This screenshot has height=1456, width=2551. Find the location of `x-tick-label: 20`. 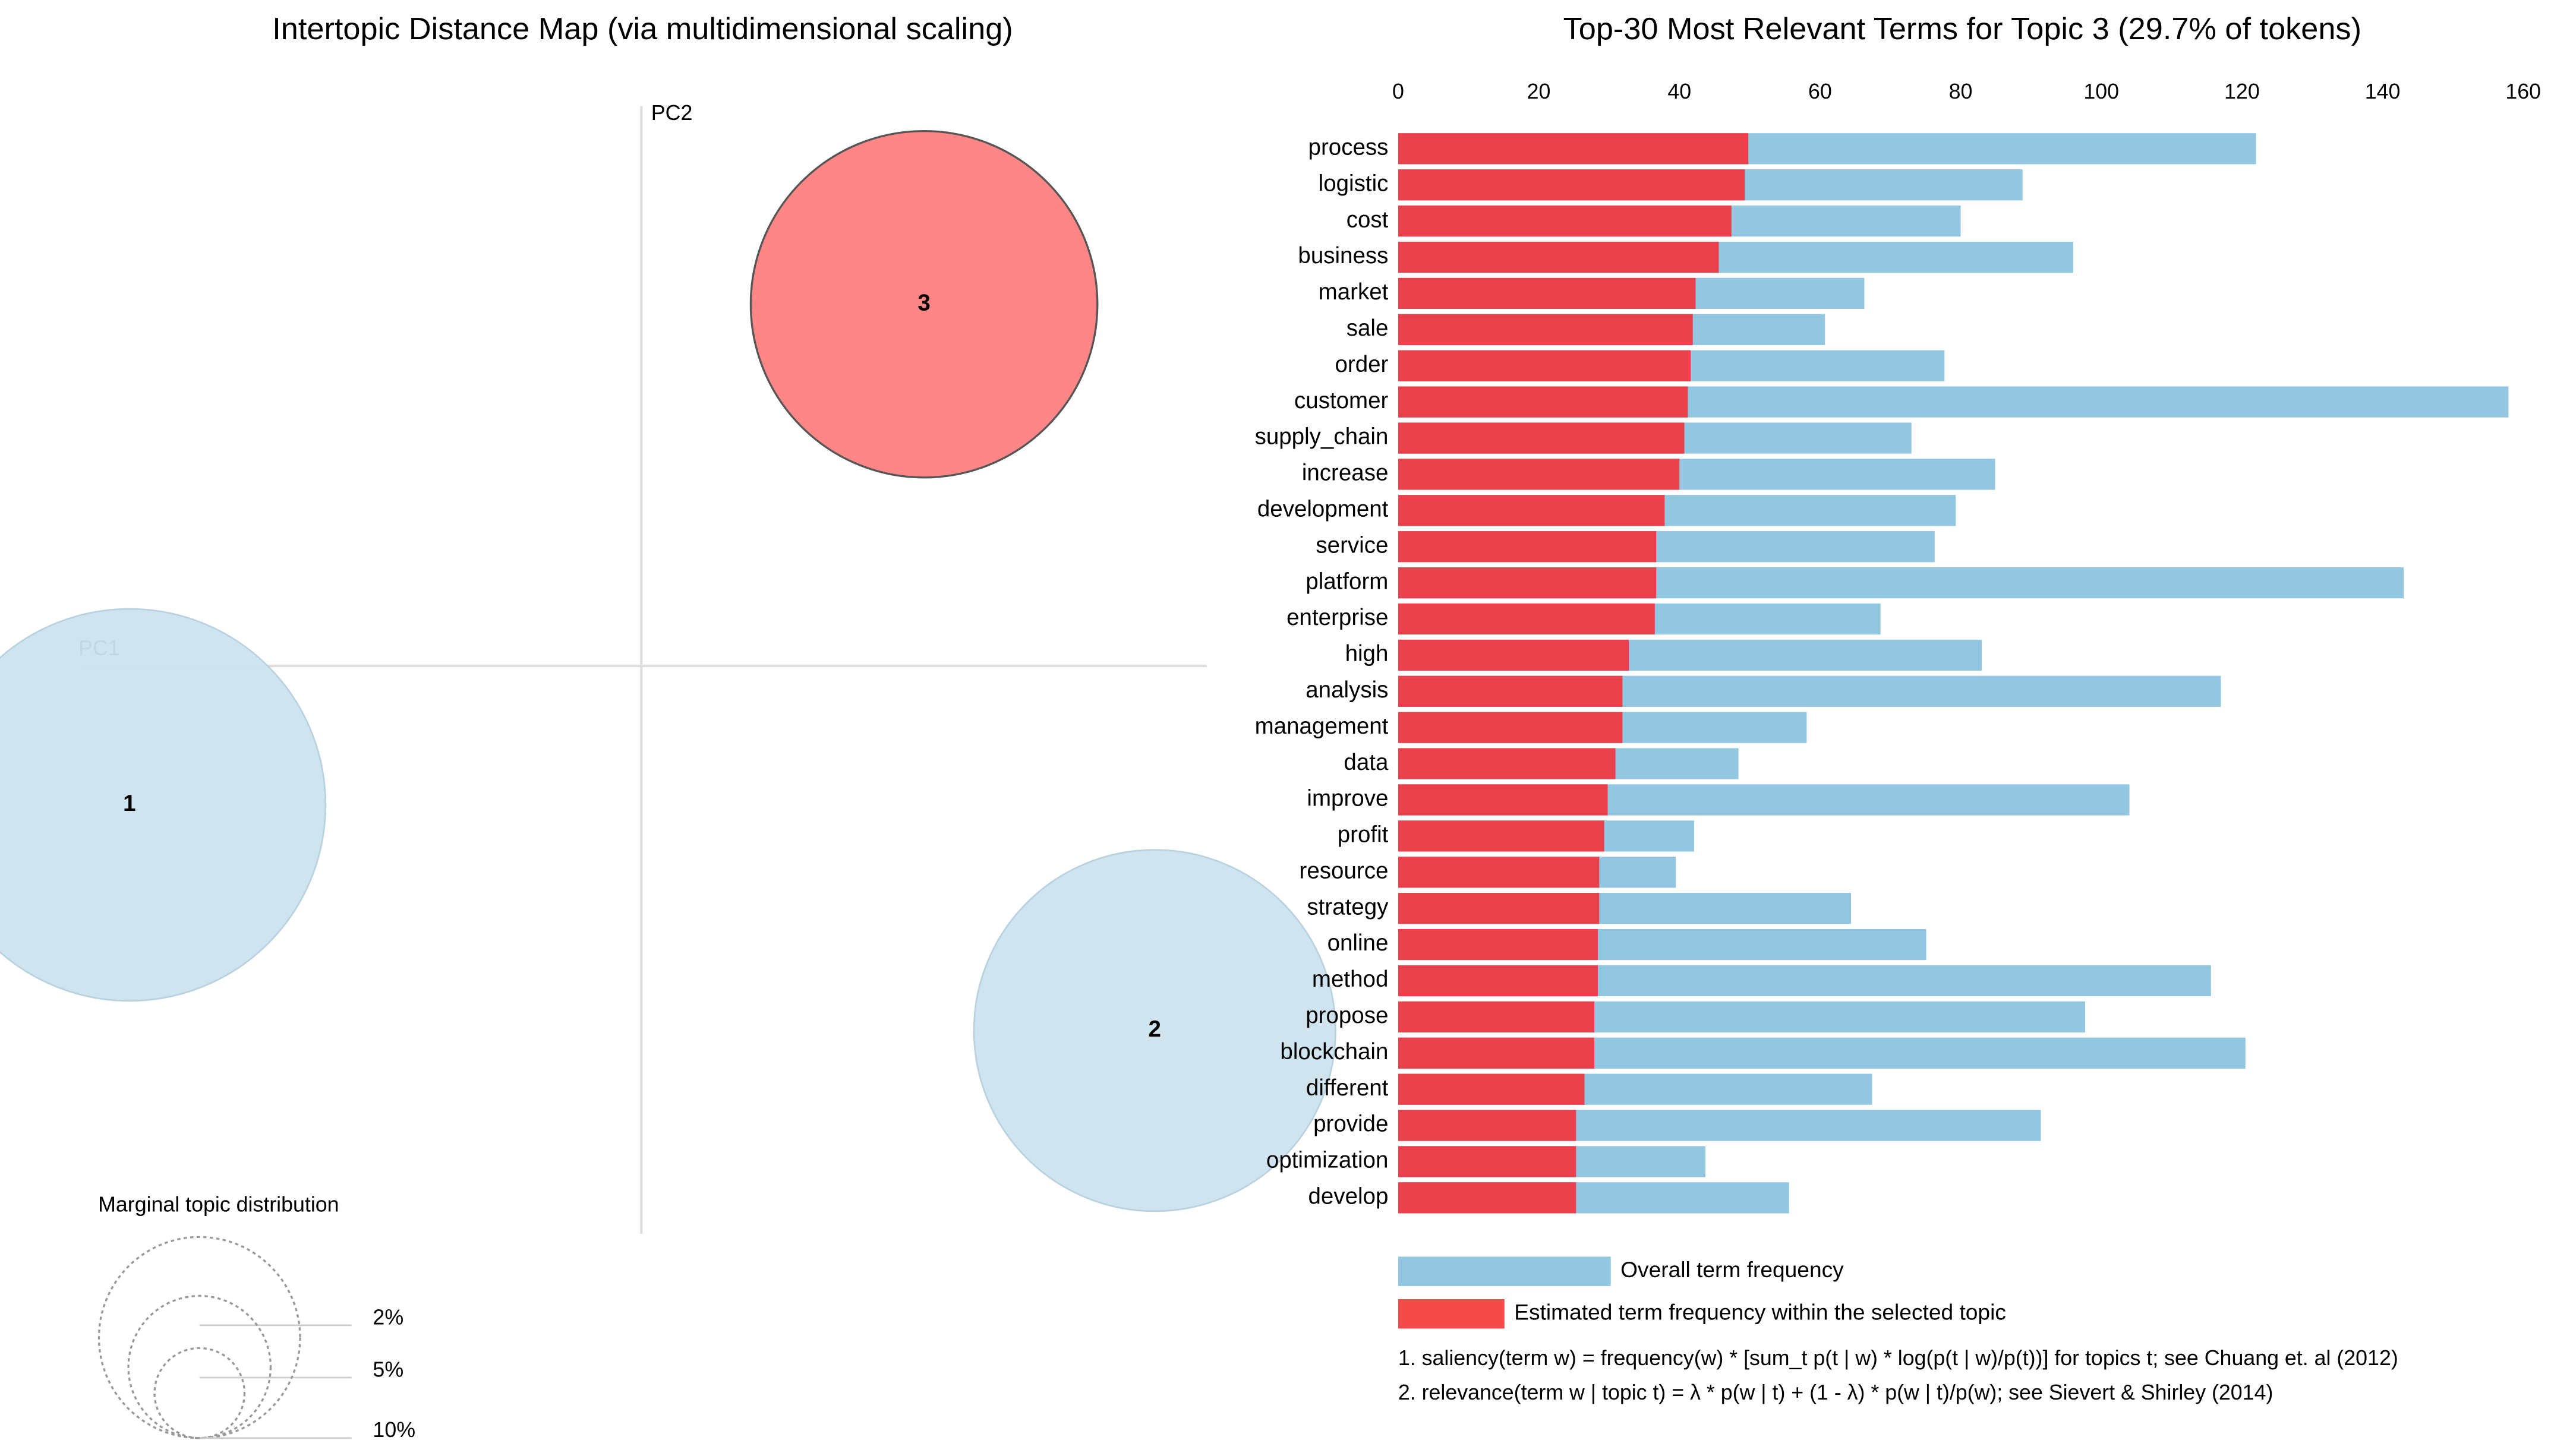

x-tick-label: 20 is located at coordinates (1539, 91).